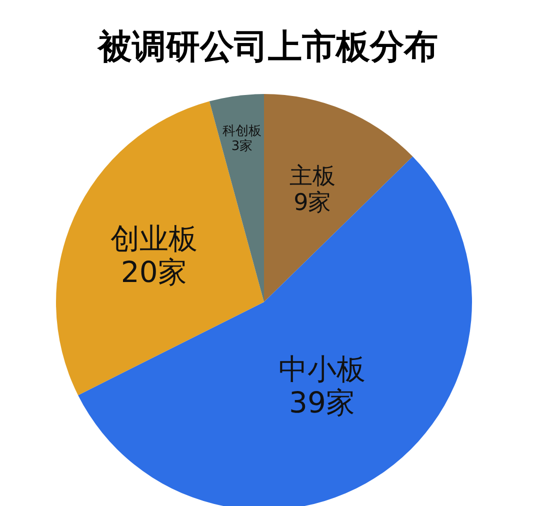 This screenshot has height=506, width=538. What do you see at coordinates (154, 238) in the screenshot?
I see `slice-label: 创业板` at bounding box center [154, 238].